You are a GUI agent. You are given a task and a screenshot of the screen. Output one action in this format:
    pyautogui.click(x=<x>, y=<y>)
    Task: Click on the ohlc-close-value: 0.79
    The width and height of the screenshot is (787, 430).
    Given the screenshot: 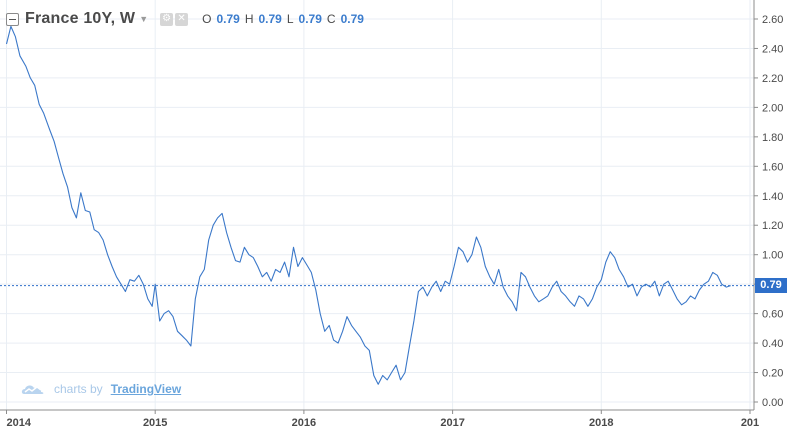 What is the action you would take?
    pyautogui.click(x=352, y=19)
    